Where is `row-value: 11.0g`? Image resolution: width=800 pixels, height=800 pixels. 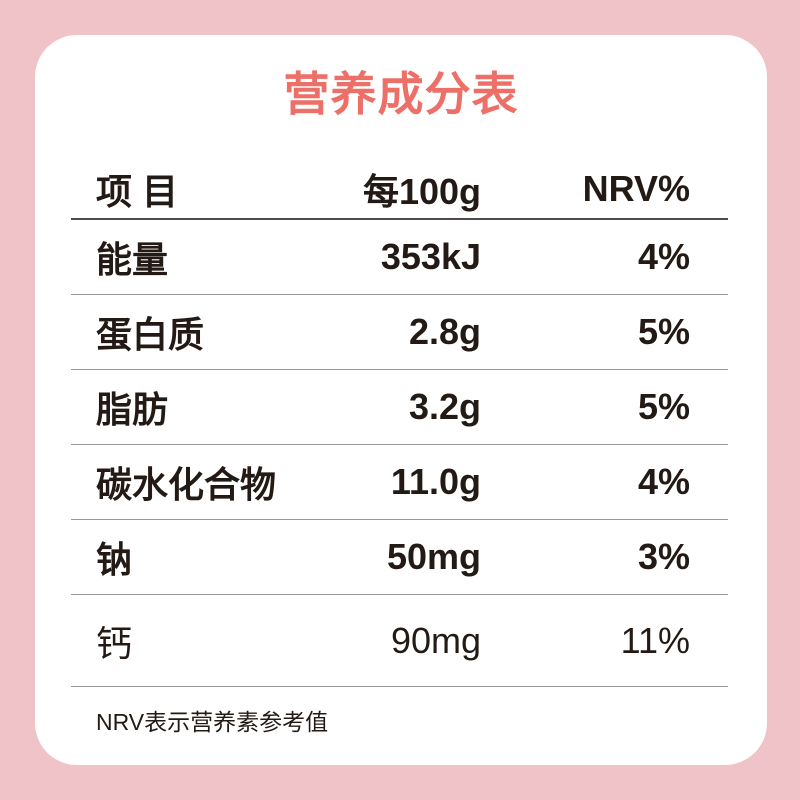 row-value: 11.0g is located at coordinates (435, 481).